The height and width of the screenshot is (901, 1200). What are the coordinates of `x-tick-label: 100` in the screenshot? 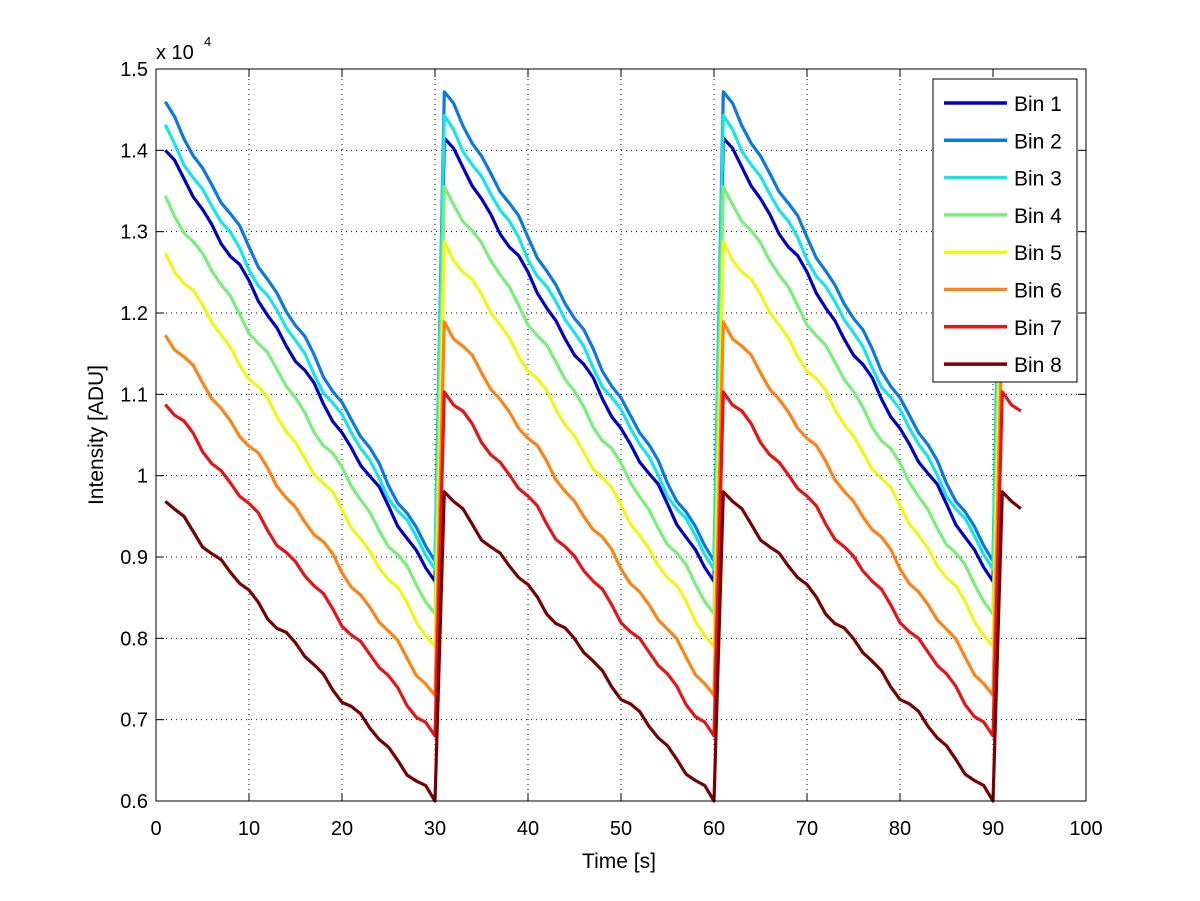 It's located at (1085, 829).